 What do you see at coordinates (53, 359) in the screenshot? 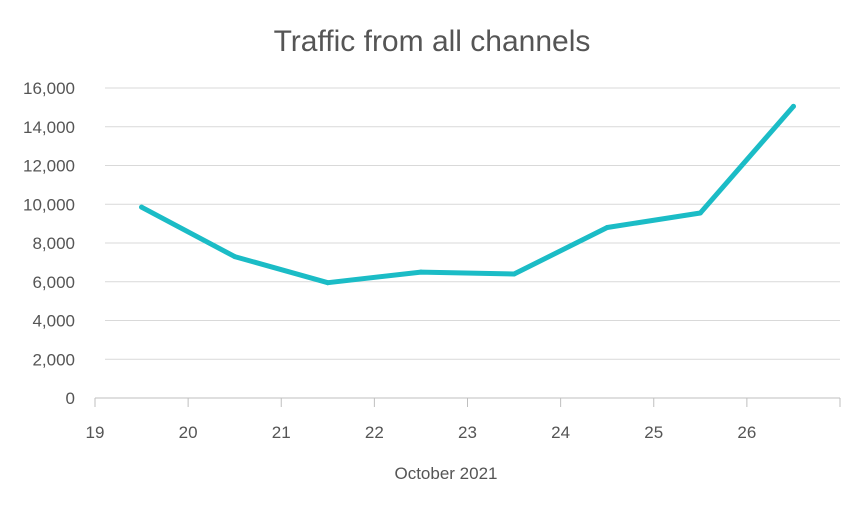
I see `y-tick-label: 2,000` at bounding box center [53, 359].